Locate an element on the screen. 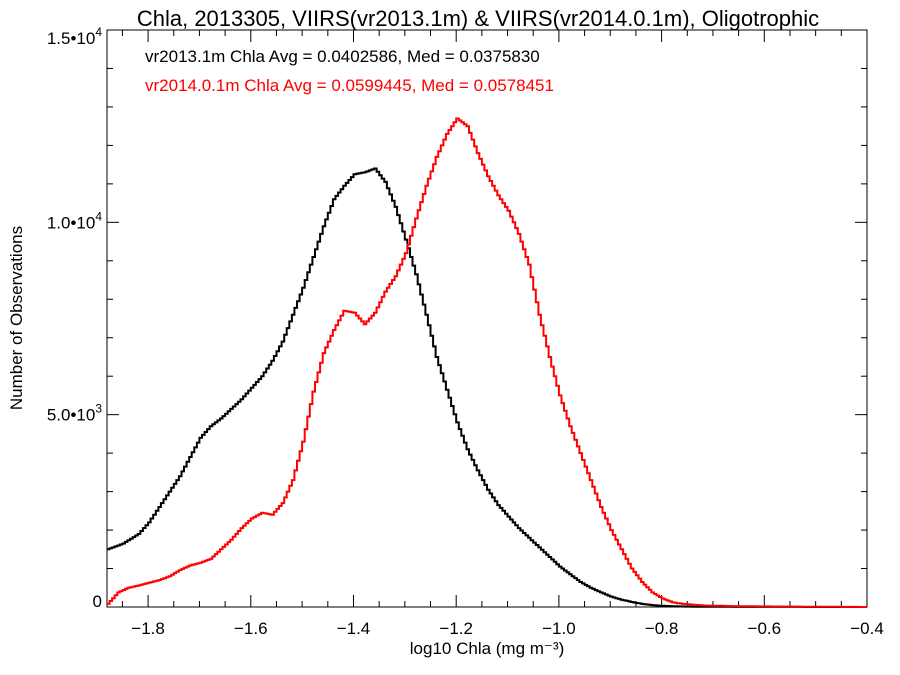 Image resolution: width=900 pixels, height=675 pixels. x-tick-labels: −1.8 −1.6 −1.4 −1.2 −1.0 −0.8 −0.6 −0.4 is located at coordinates (507, 628).